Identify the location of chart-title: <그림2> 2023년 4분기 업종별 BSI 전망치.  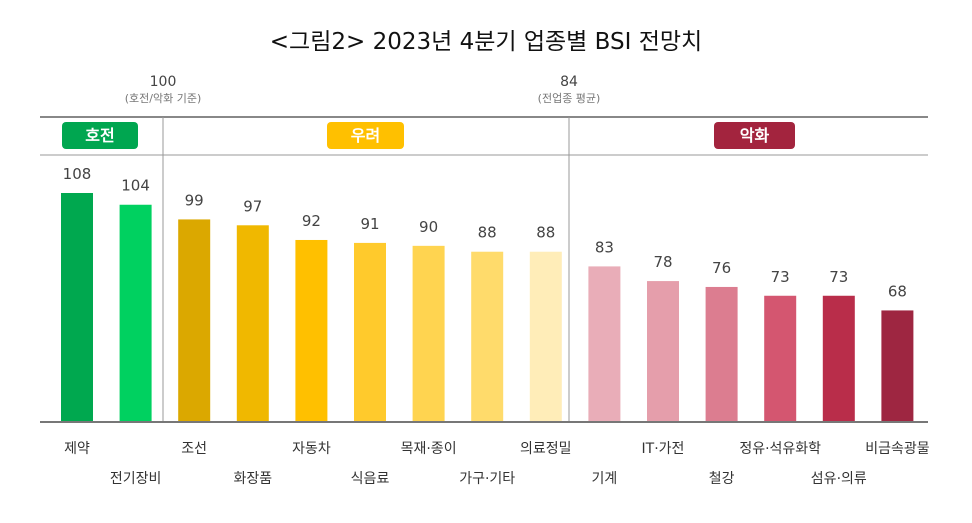
(486, 42).